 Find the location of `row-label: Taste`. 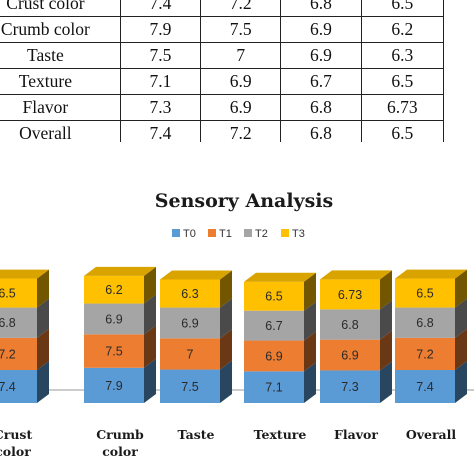

row-label: Taste is located at coordinates (60, 55).